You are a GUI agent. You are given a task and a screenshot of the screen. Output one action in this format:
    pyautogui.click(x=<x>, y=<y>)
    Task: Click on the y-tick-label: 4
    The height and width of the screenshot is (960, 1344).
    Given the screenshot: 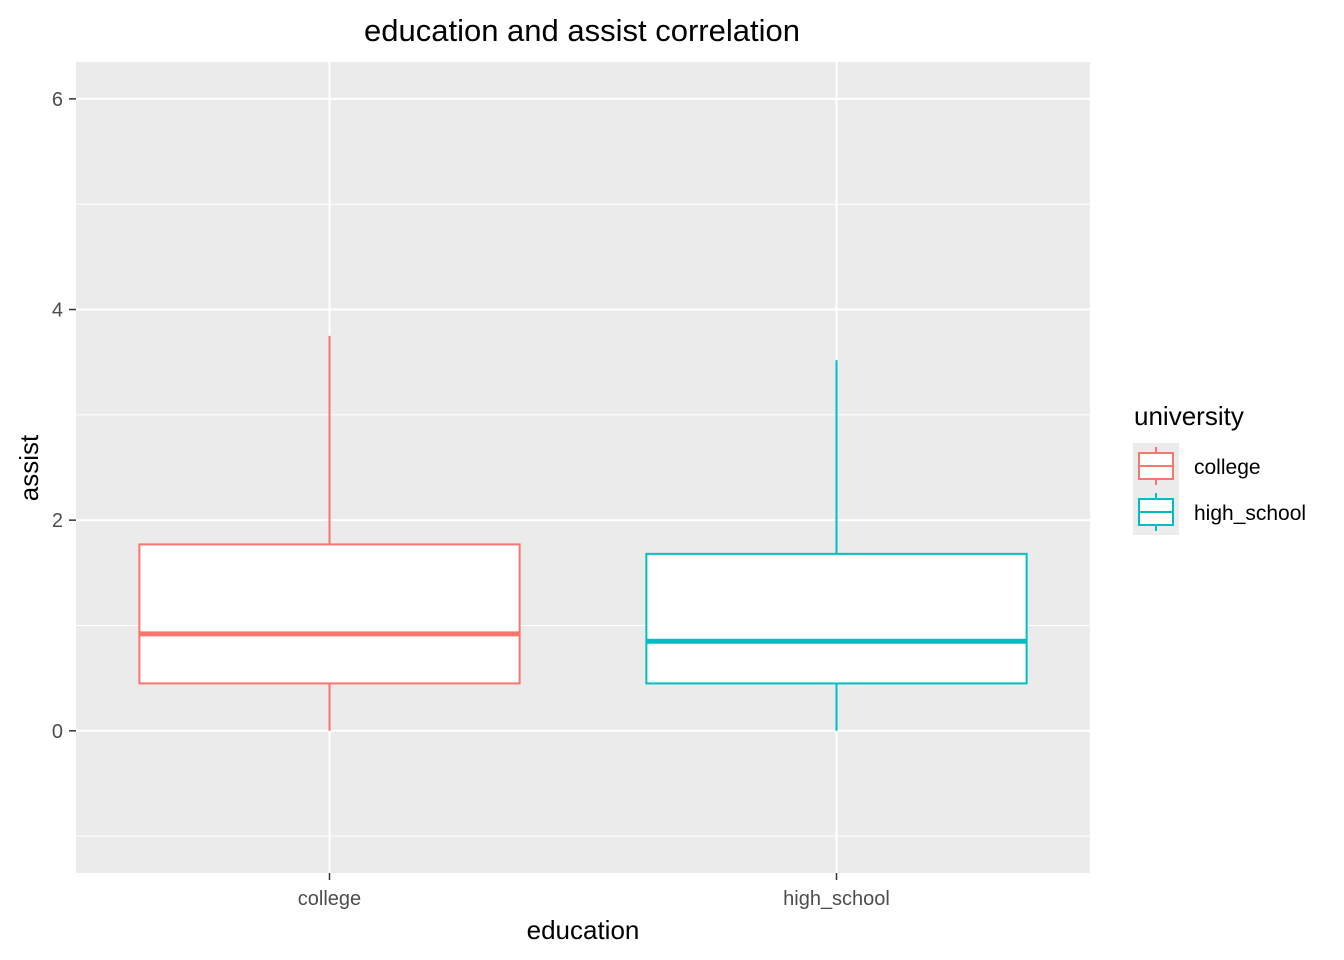 What is the action you would take?
    pyautogui.click(x=57, y=311)
    